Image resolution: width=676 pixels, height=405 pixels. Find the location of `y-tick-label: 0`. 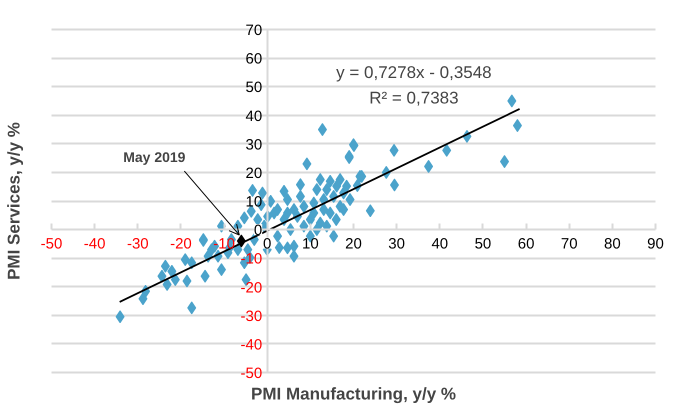

y-tick-label: 0 is located at coordinates (258, 231).